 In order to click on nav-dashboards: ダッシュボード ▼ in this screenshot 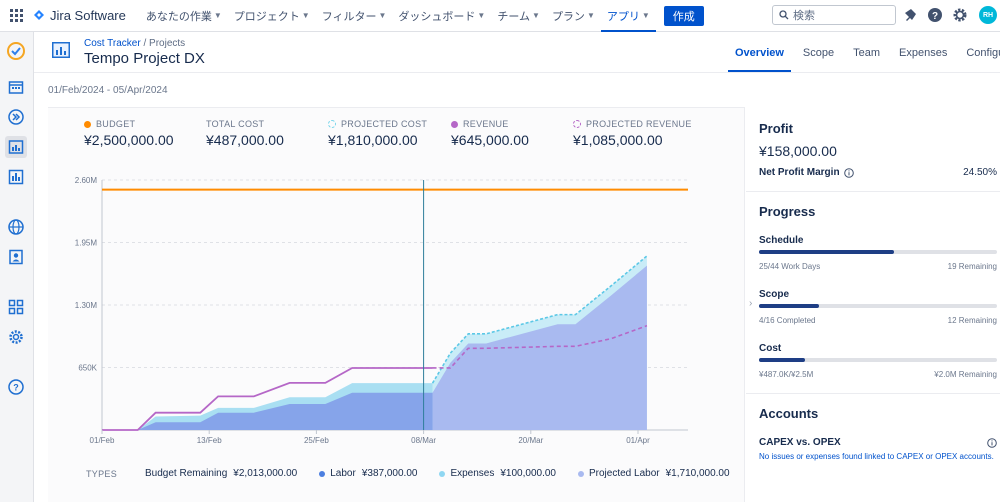, I will do `click(441, 16)`.